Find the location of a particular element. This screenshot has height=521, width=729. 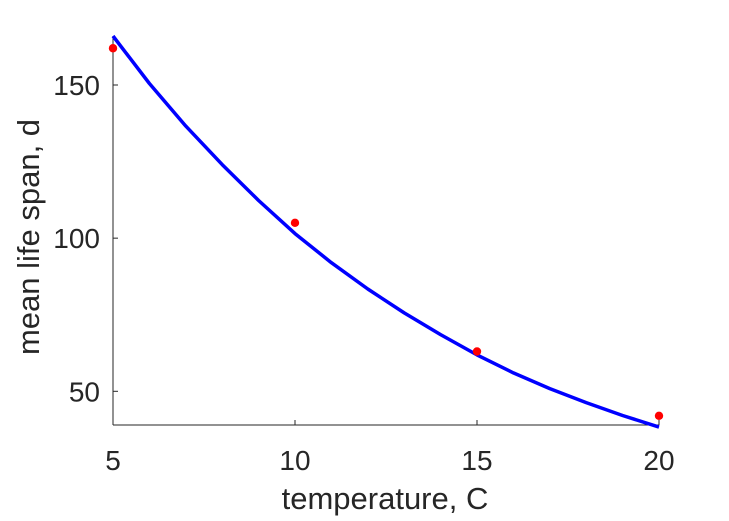

x-tick-label: 20 is located at coordinates (658, 460).